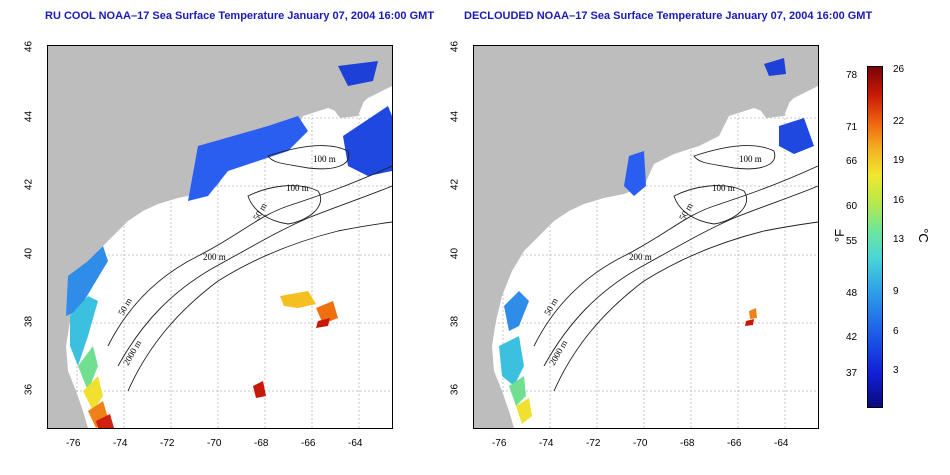 The height and width of the screenshot is (475, 950). What do you see at coordinates (899, 200) in the screenshot?
I see `c-tick-16: 16` at bounding box center [899, 200].